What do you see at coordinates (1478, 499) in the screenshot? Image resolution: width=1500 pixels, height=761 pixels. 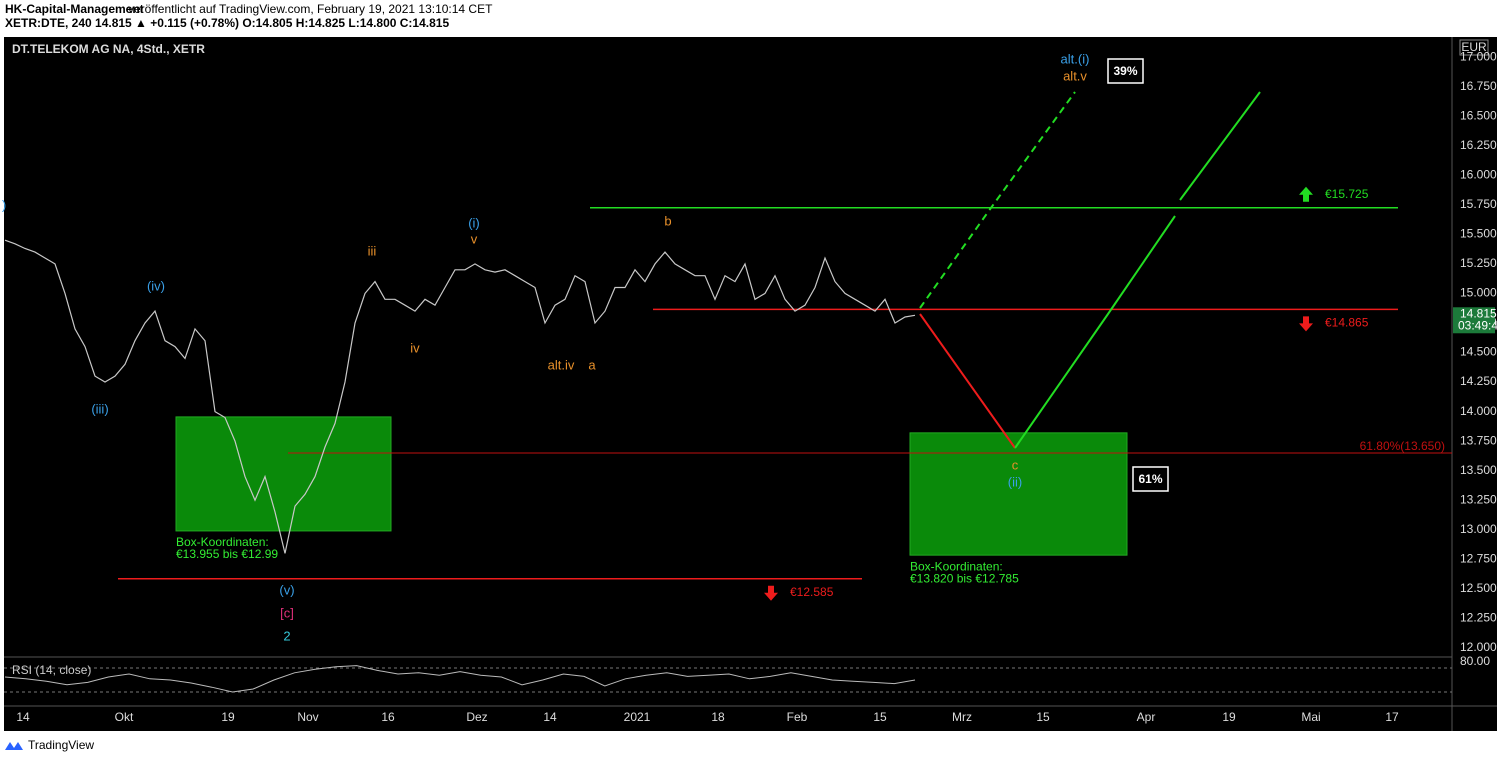 I see `y-tick-label: 13.250` at bounding box center [1478, 499].